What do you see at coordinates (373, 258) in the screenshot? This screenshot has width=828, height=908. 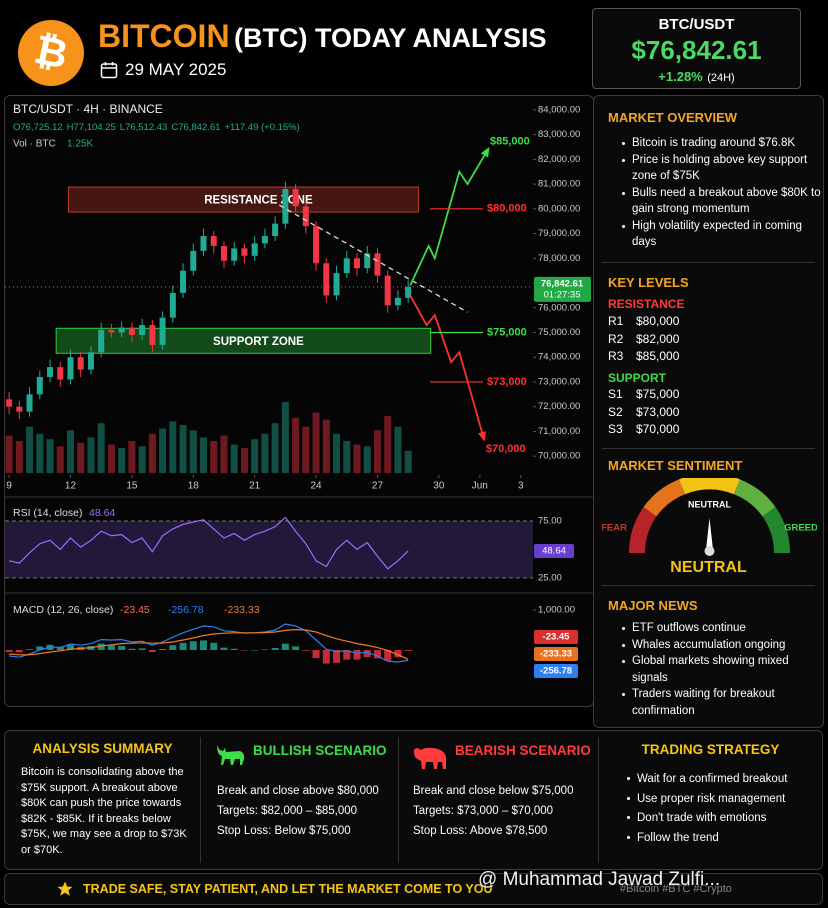 I see `trendline` at bounding box center [373, 258].